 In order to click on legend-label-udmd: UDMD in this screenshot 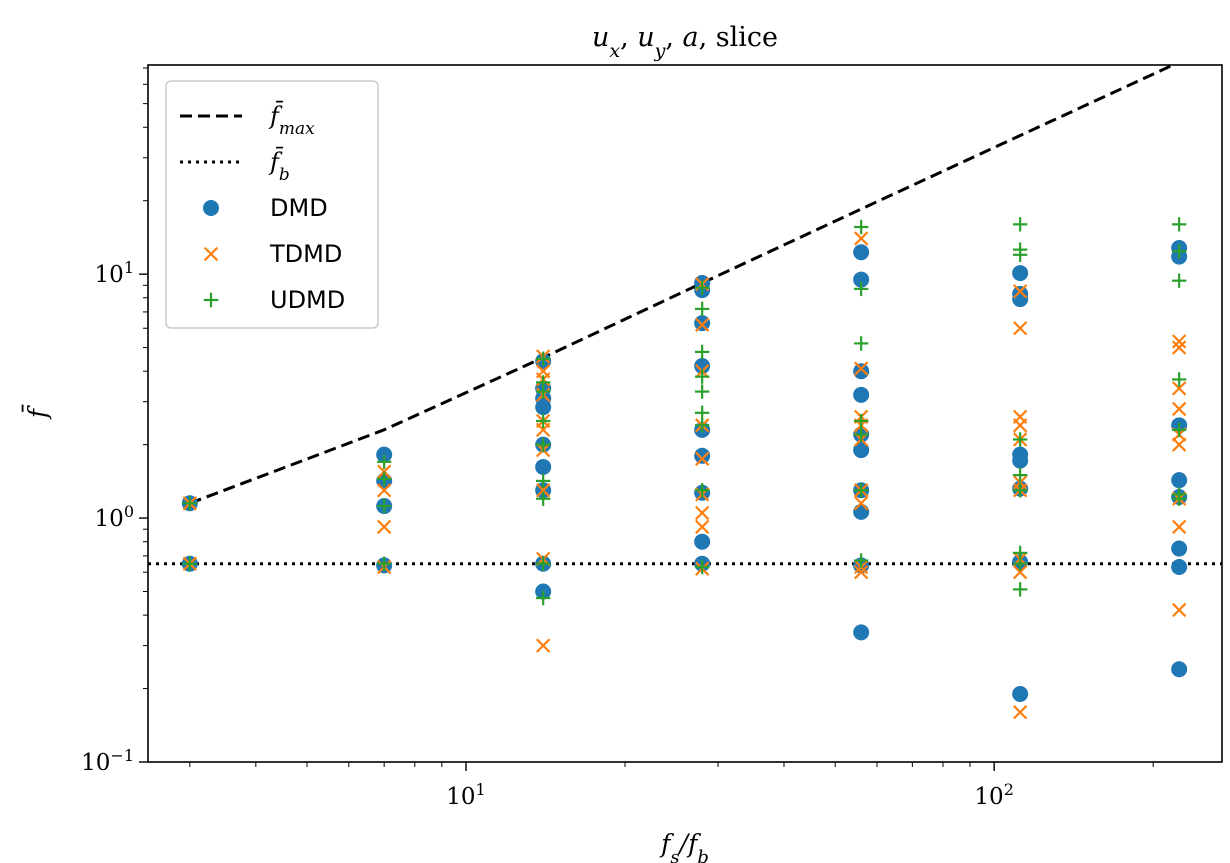, I will do `click(307, 300)`.